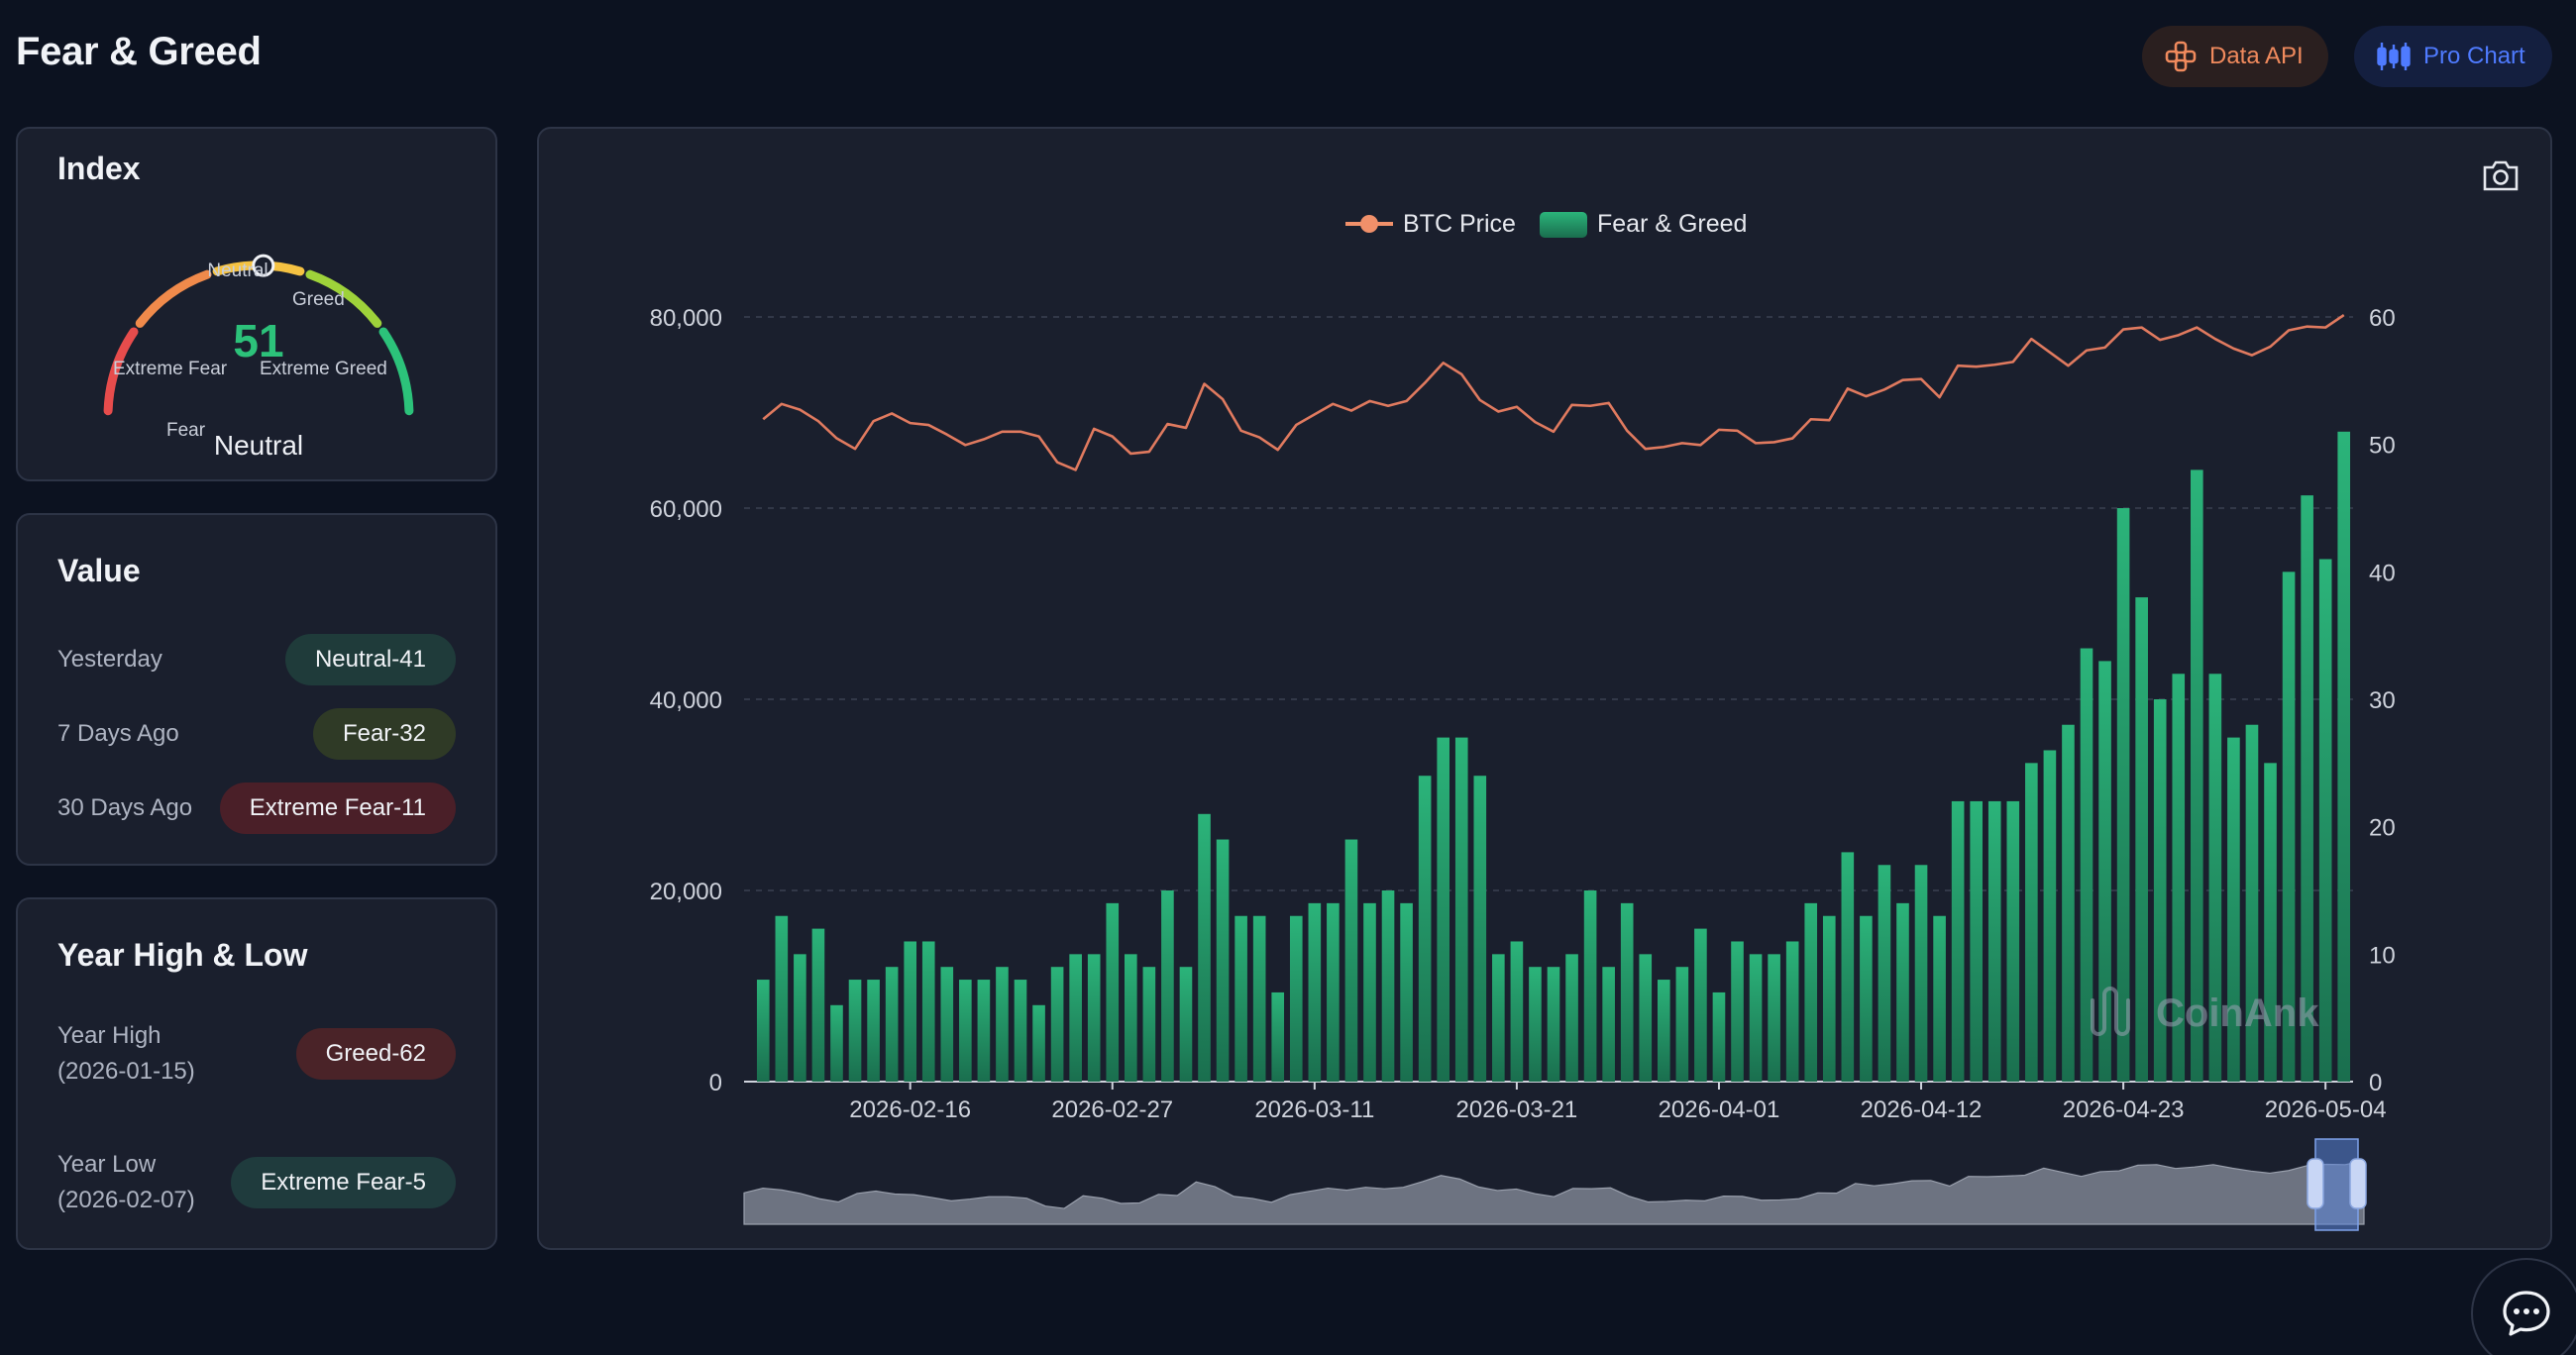 This screenshot has width=2576, height=1355. What do you see at coordinates (2358, 1183) in the screenshot?
I see `data-zoom-handle-right` at bounding box center [2358, 1183].